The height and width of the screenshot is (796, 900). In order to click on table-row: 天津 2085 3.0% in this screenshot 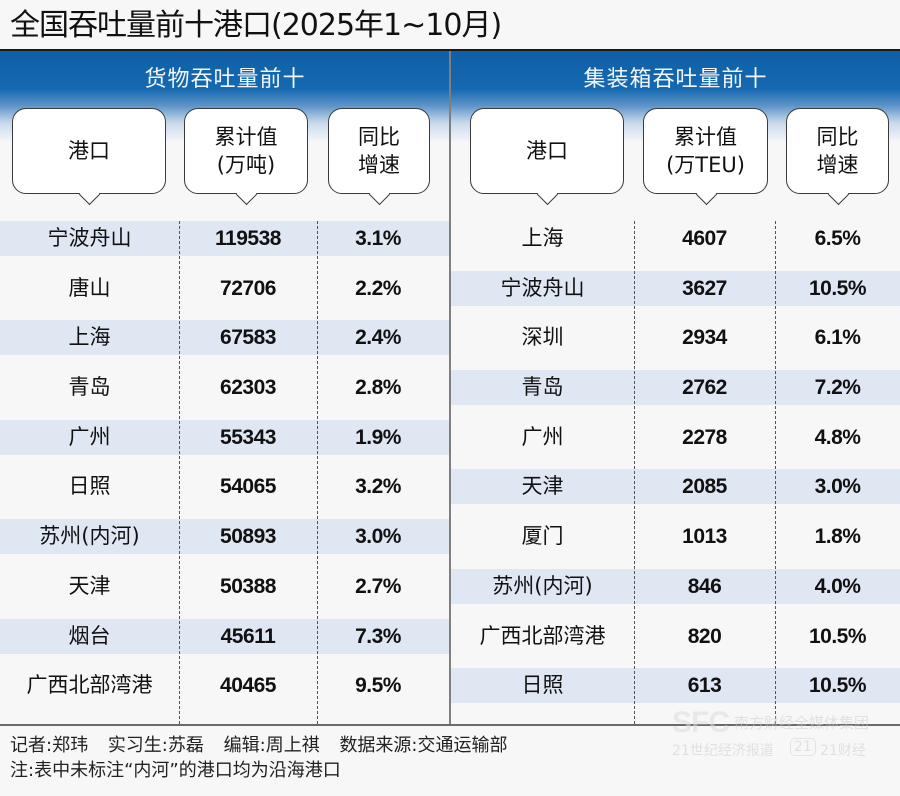, I will do `click(675, 491)`.